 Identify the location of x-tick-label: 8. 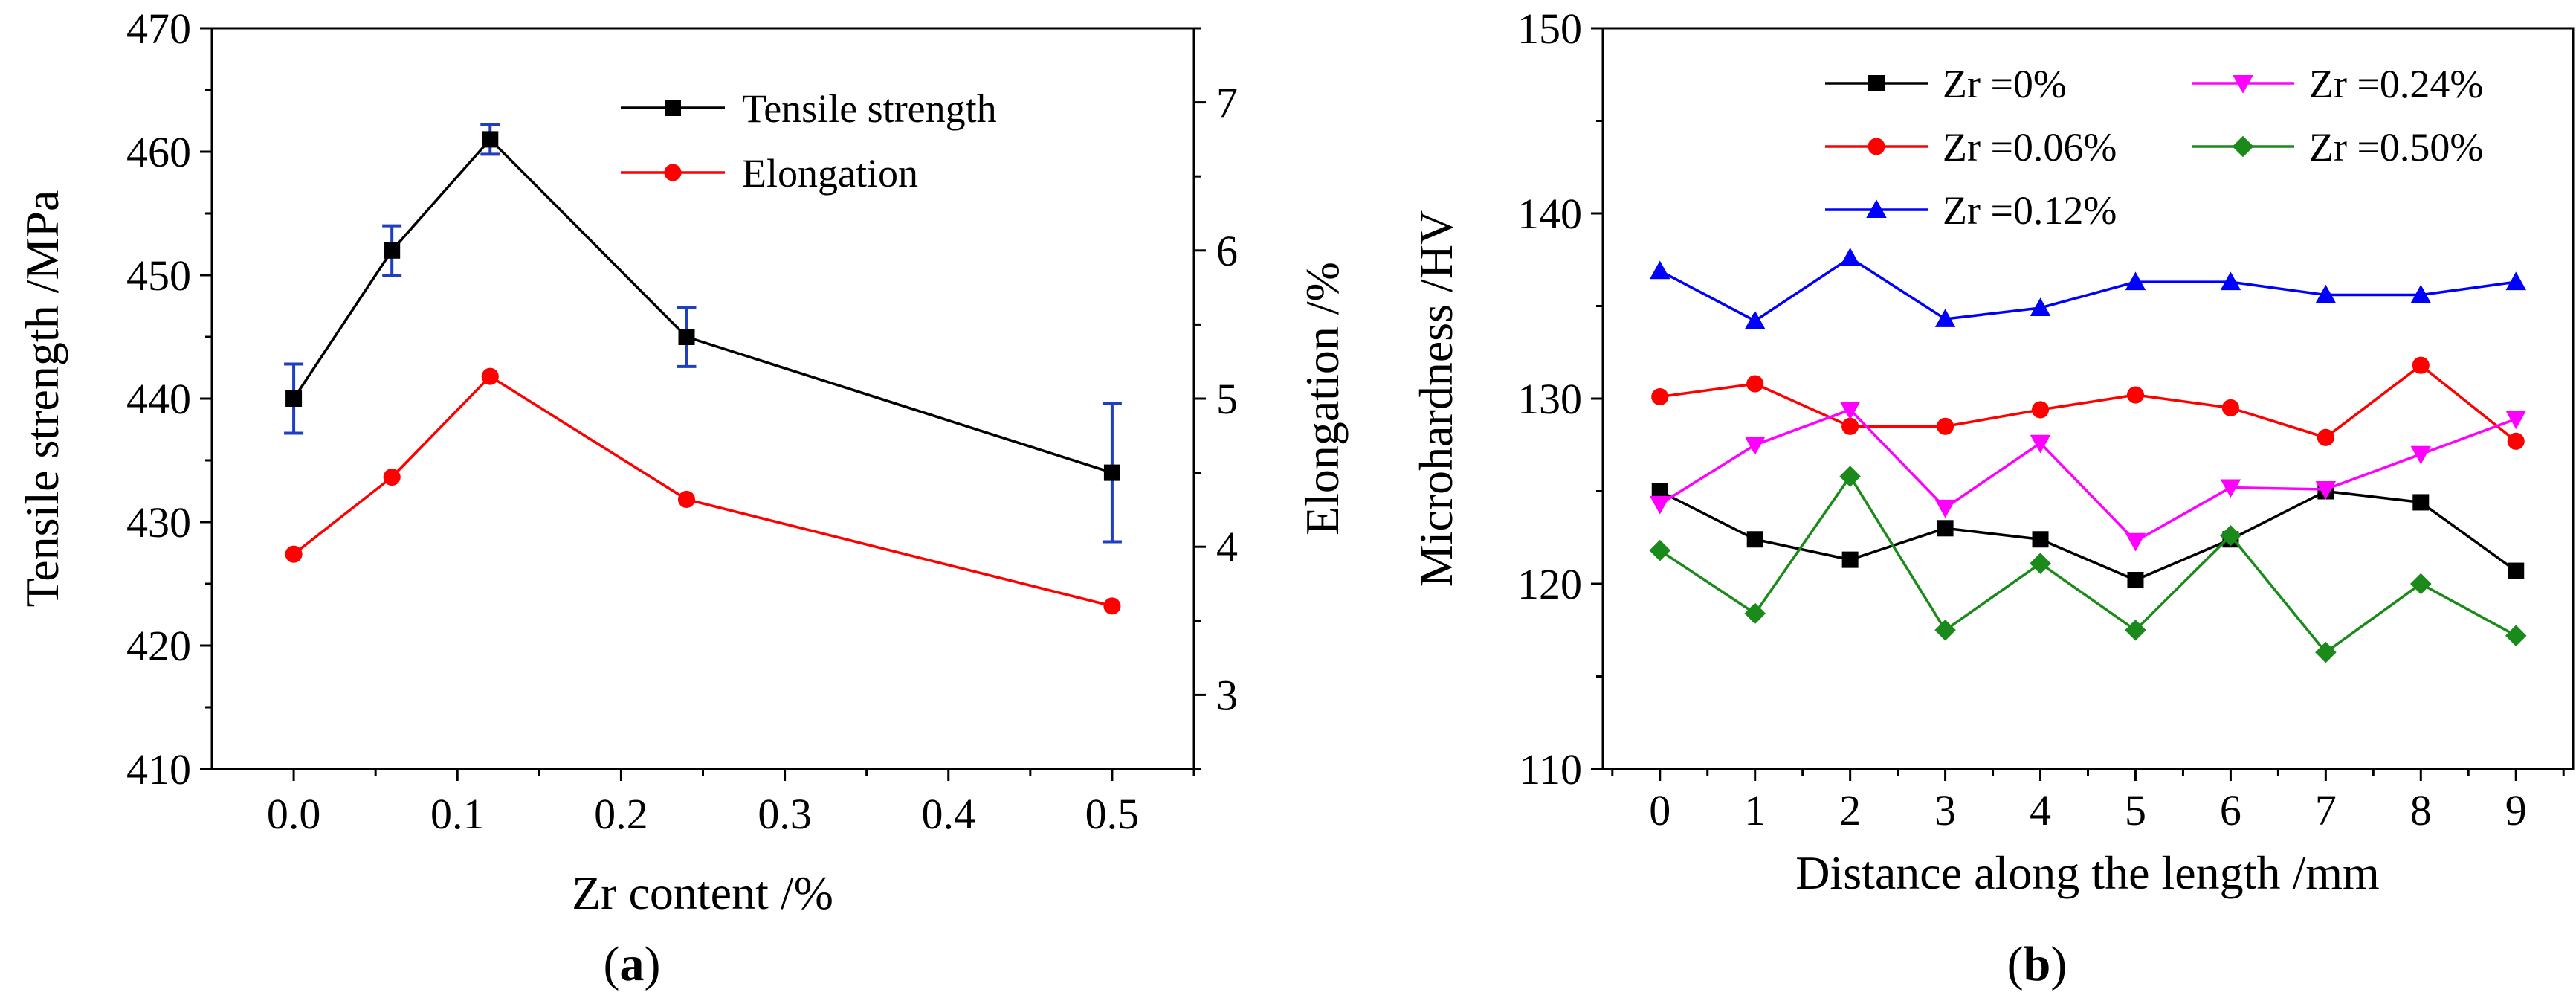
(2421, 810).